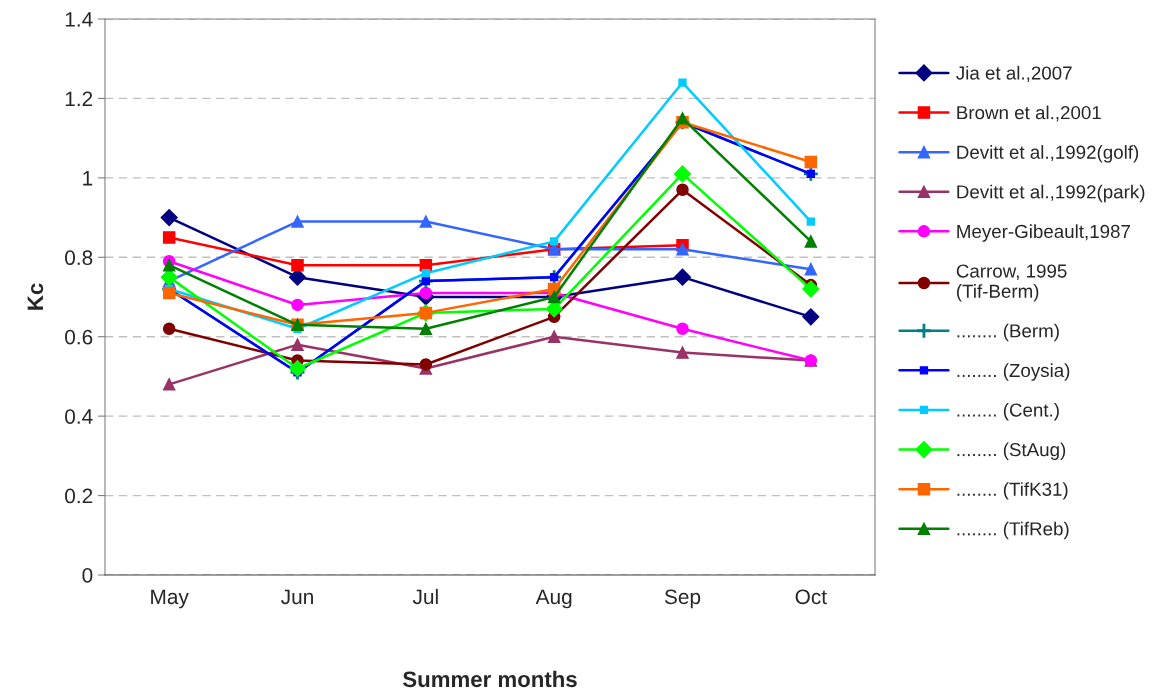 This screenshot has width=1171, height=692. I want to click on x-tick-label: May, so click(170, 599).